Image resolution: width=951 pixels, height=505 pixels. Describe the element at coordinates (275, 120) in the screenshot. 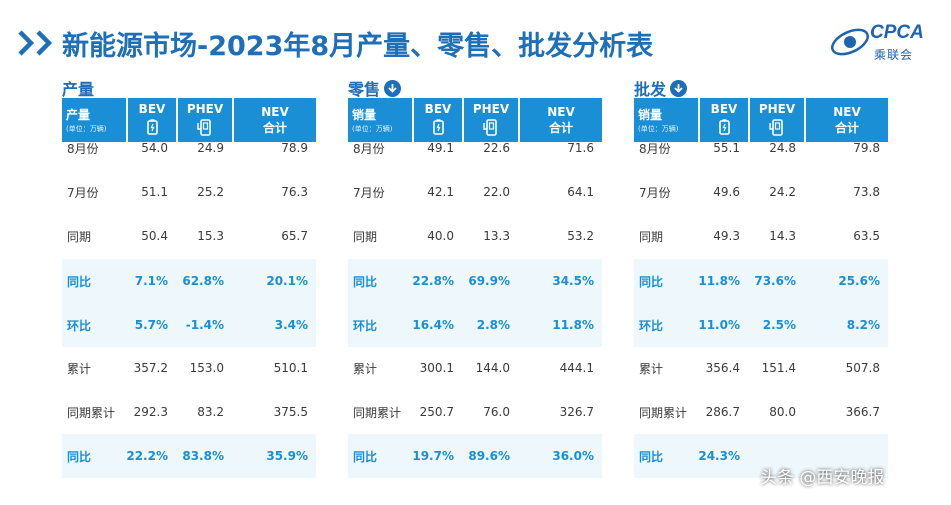

I see `header-nev: NEV 合计` at that location.